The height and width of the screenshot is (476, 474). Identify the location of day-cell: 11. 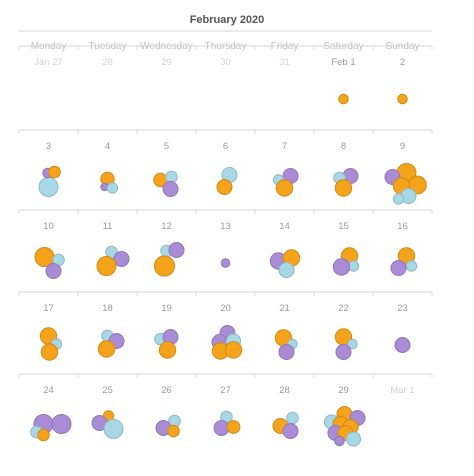
(103, 243).